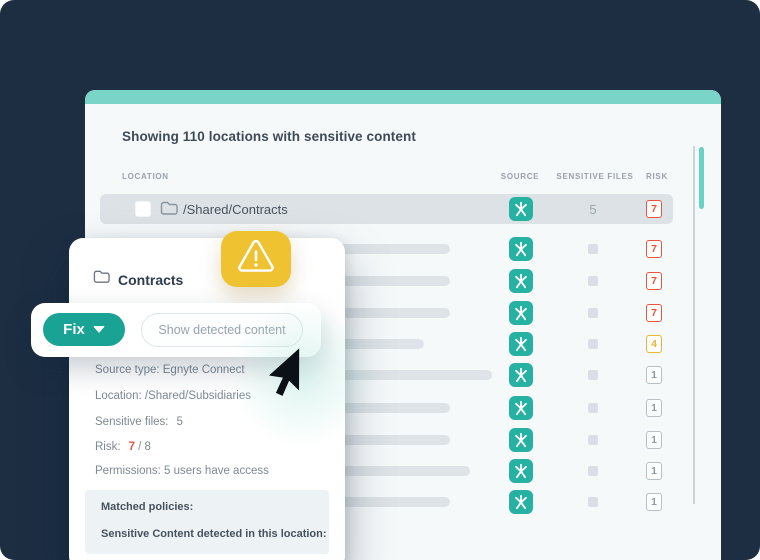 The image size is (760, 560). Describe the element at coordinates (170, 370) in the screenshot. I see `detail-line: Source type: Egnyte Connect` at that location.